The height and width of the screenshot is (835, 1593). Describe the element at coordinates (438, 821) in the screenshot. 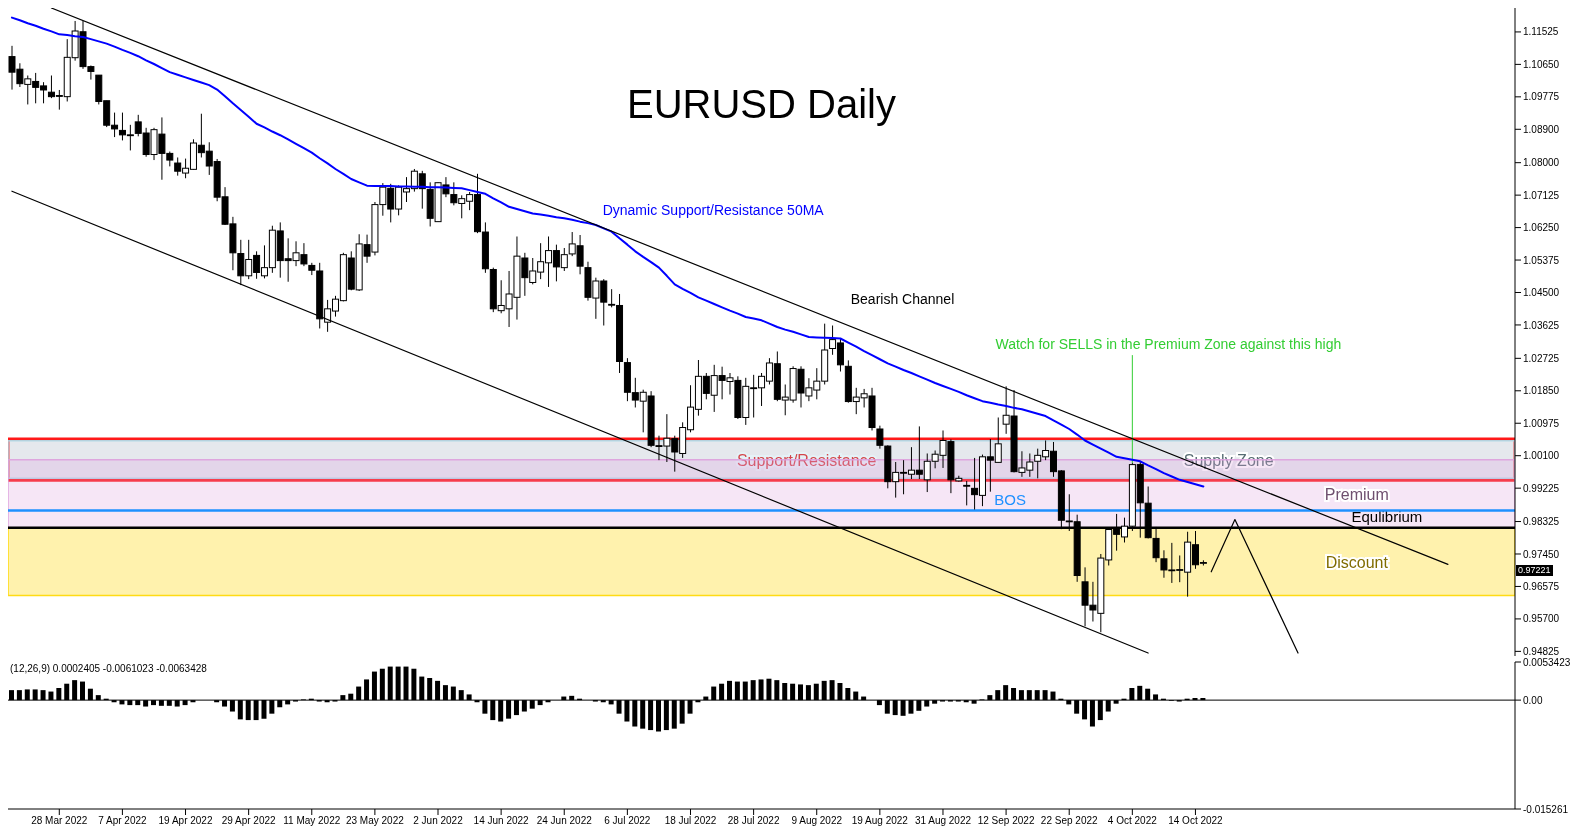

I see `x-tick-label: 2 Jun 2022` at that location.